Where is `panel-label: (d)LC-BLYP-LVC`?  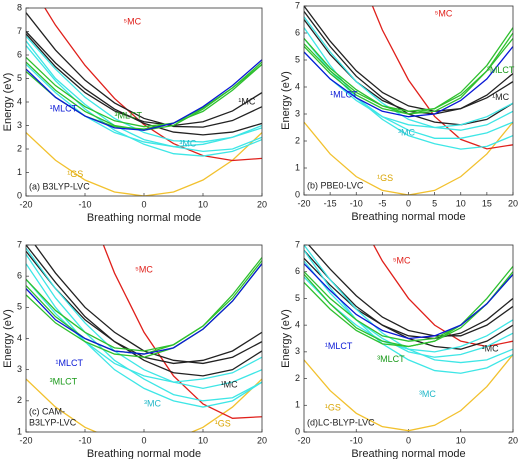 panel-label: (d)LC-BLYP-LVC is located at coordinates (341, 422).